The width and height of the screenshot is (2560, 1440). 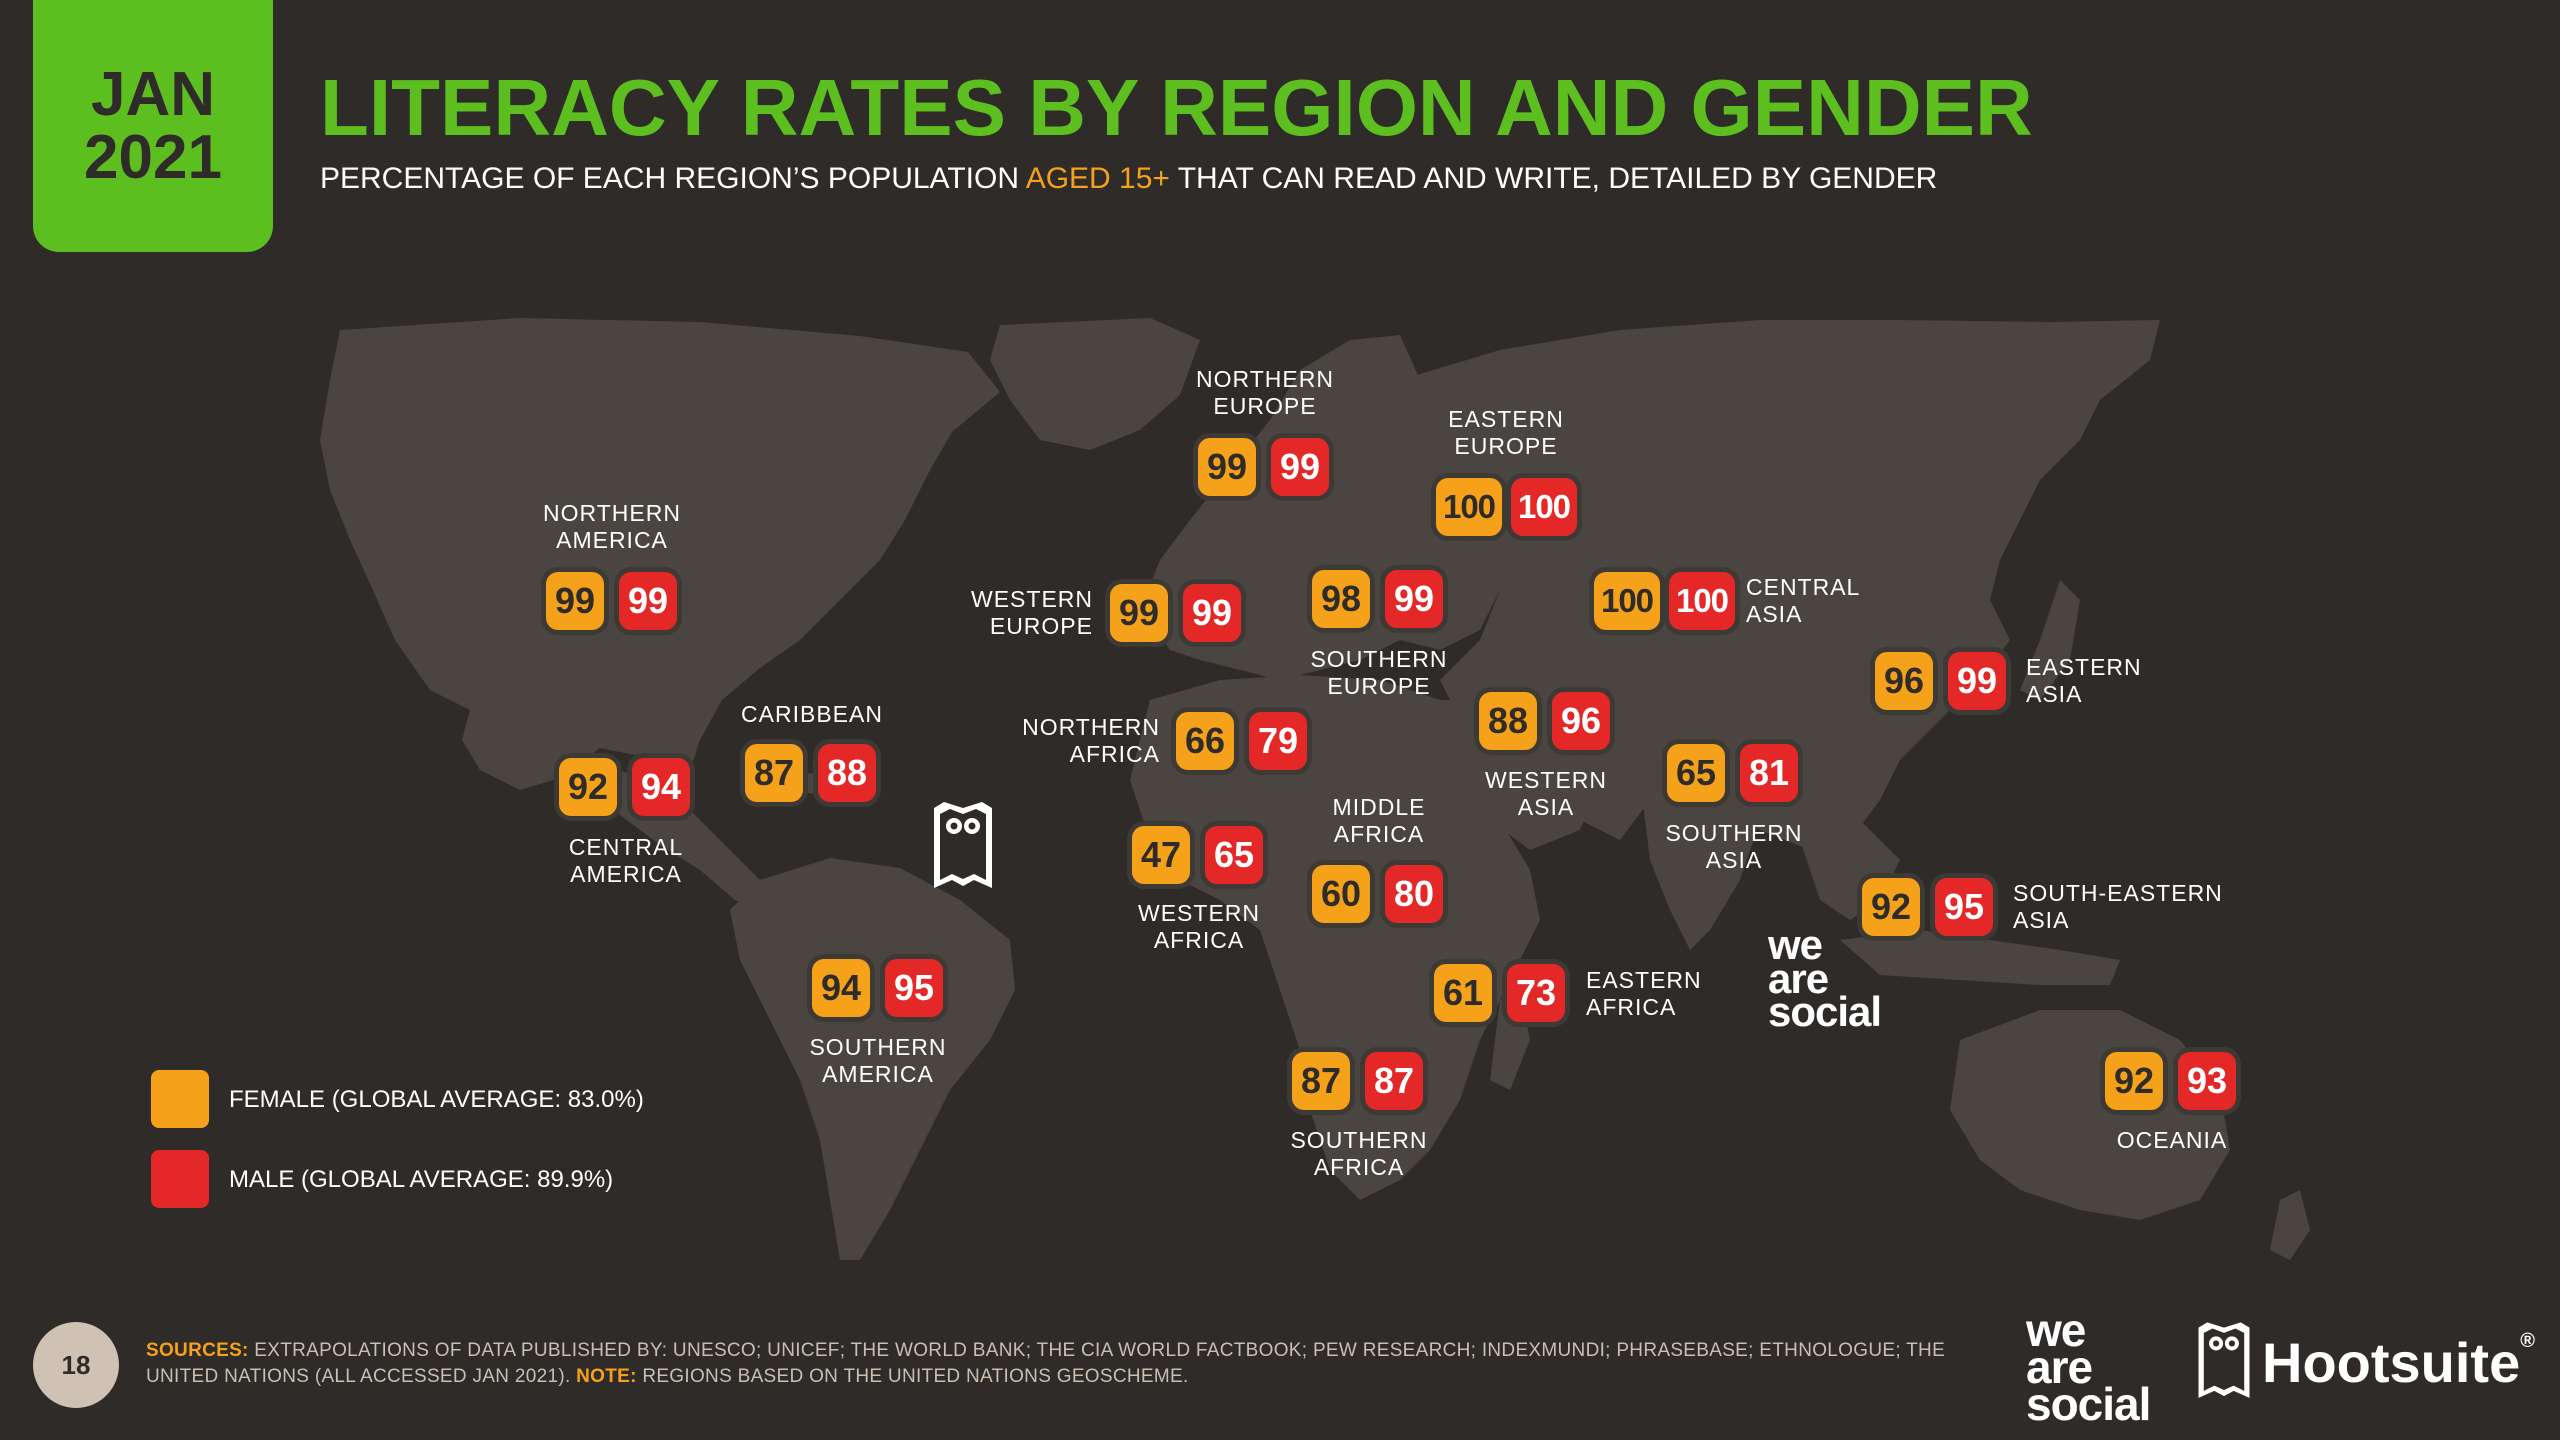 I want to click on male-value-oceania: 93, so click(x=2207, y=1081).